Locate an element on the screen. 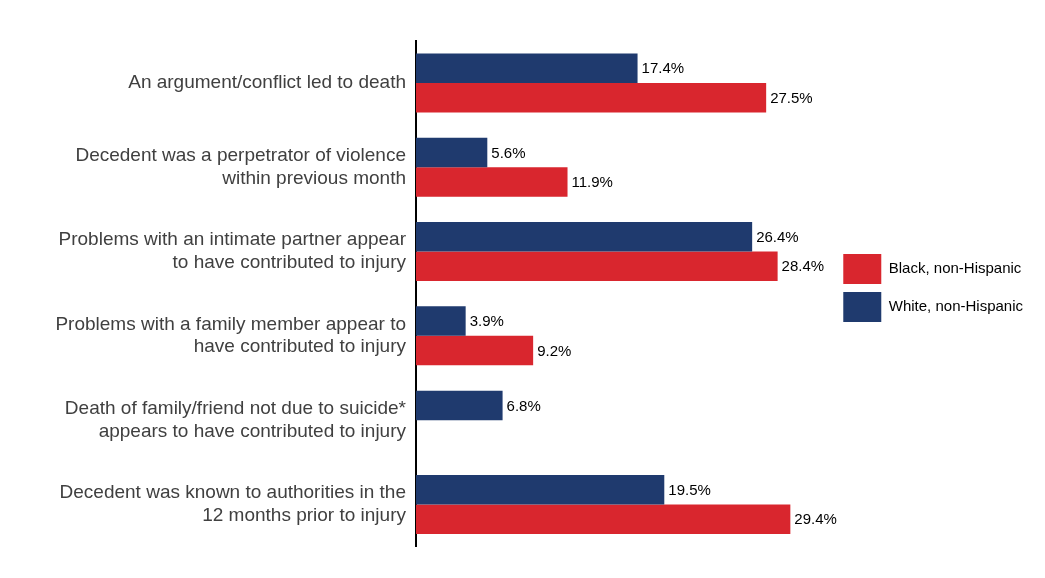 This screenshot has height=578, width=1045. y-tick-label: Decedent was known to authorities in the 12 months prior to injury is located at coordinates (233, 503).